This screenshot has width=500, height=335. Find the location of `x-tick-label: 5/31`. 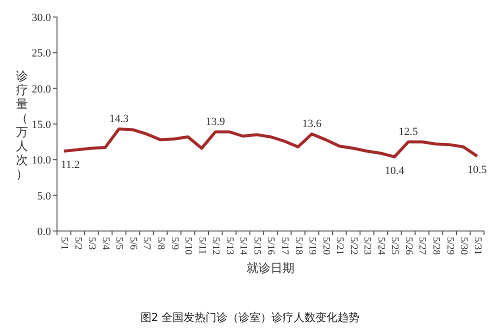

x-tick-label: 5/31 is located at coordinates (477, 246).